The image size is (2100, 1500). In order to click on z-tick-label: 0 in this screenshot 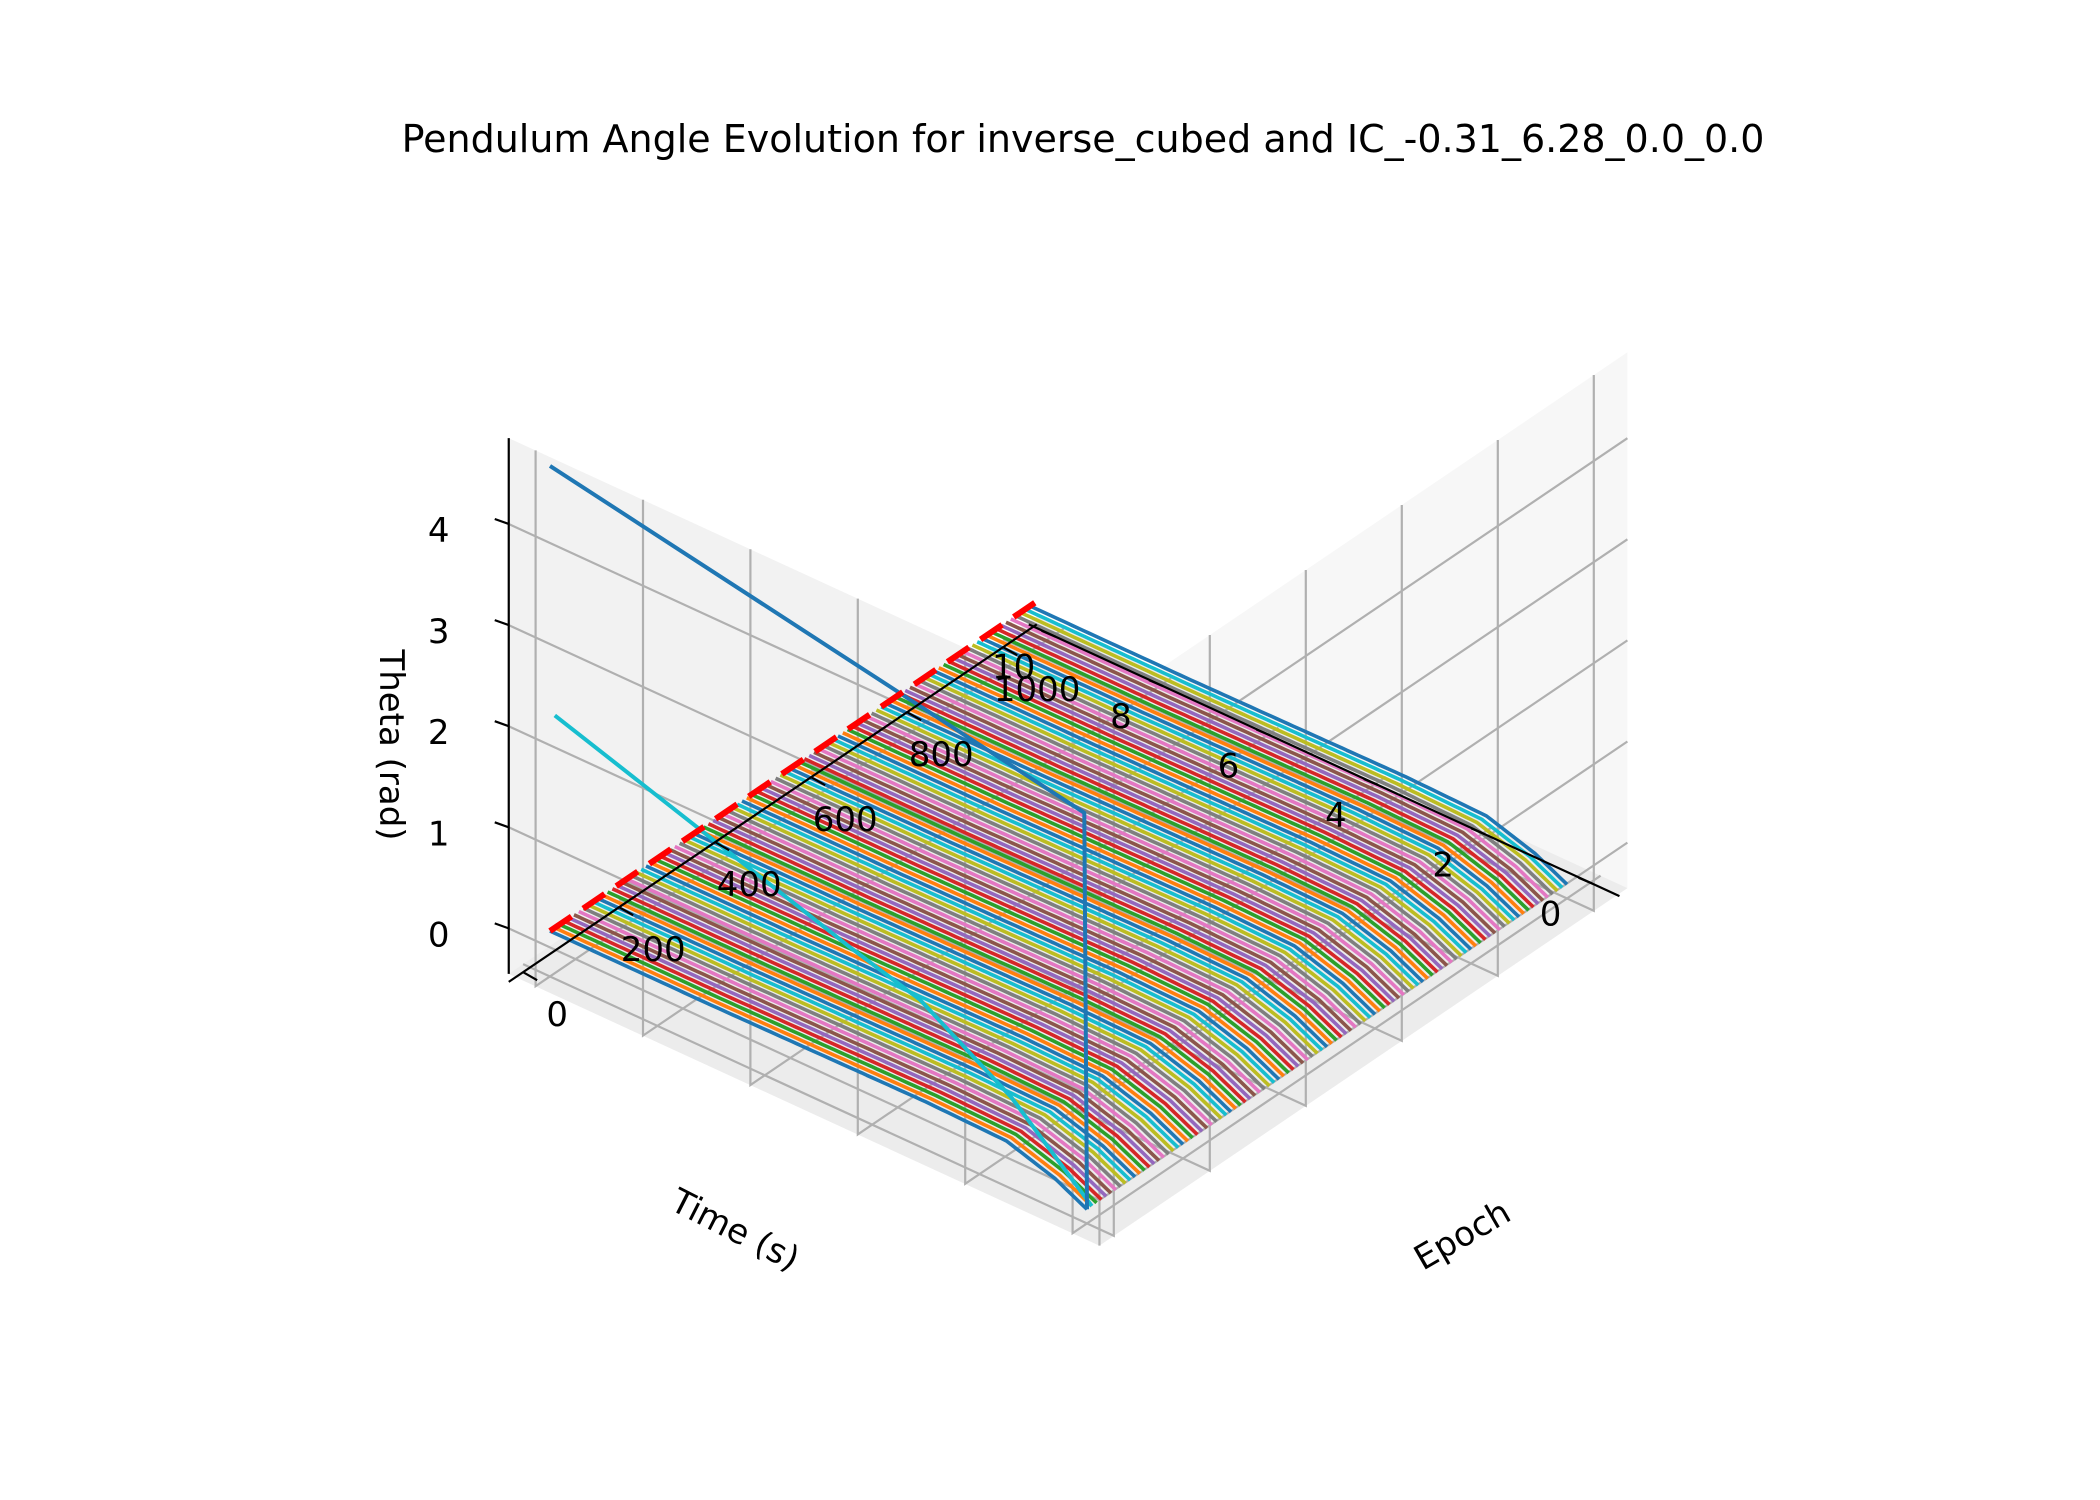, I will do `click(439, 935)`.